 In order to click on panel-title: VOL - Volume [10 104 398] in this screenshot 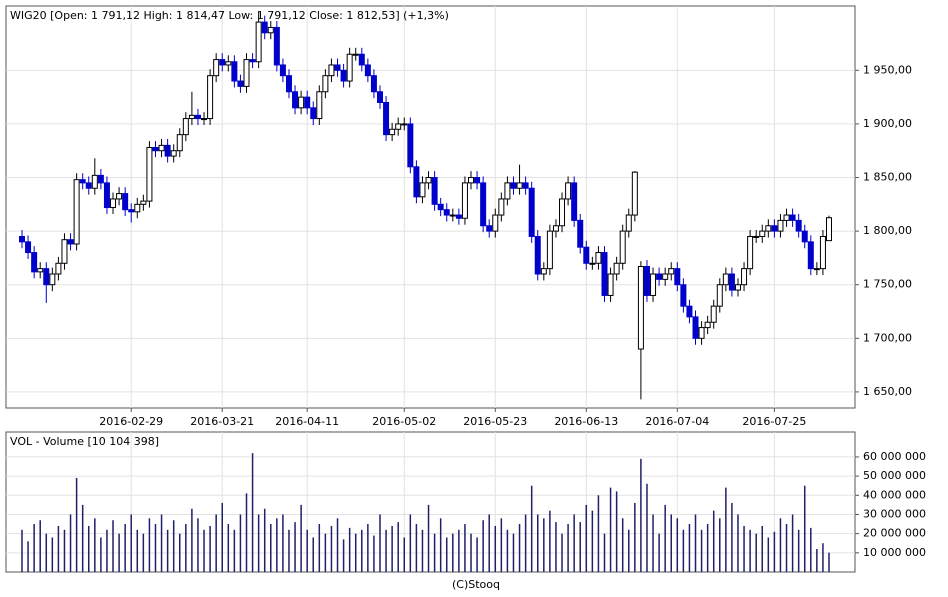, I will do `click(84, 441)`.